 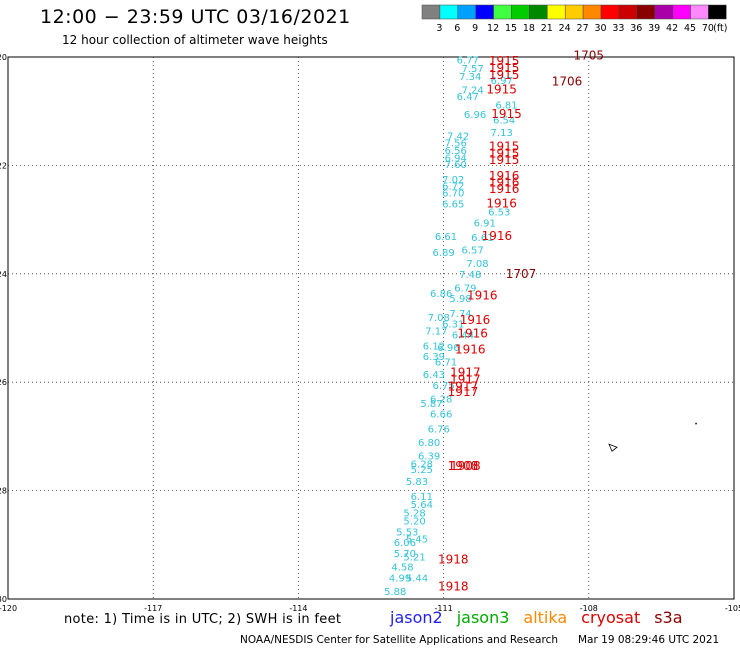 I want to click on pass-time-label: 1705, so click(x=589, y=55).